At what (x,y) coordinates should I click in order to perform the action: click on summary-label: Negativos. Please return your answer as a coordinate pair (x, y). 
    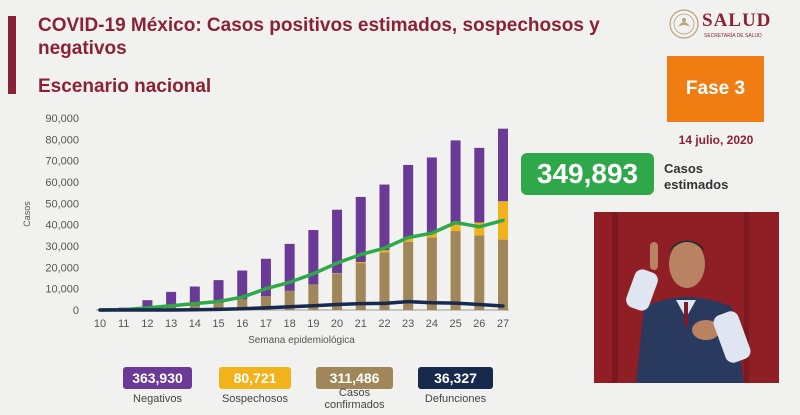
    Looking at the image, I should click on (157, 399).